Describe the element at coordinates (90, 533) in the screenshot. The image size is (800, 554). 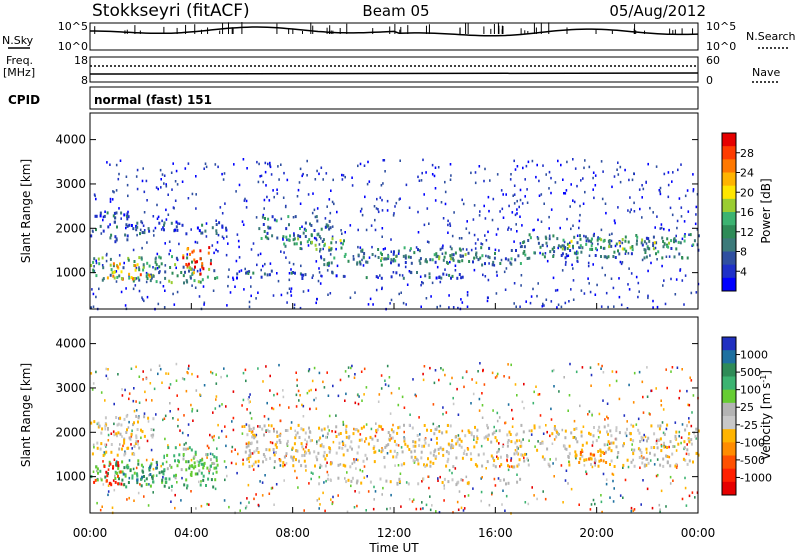
I see `x-tick-label: 00:00` at that location.